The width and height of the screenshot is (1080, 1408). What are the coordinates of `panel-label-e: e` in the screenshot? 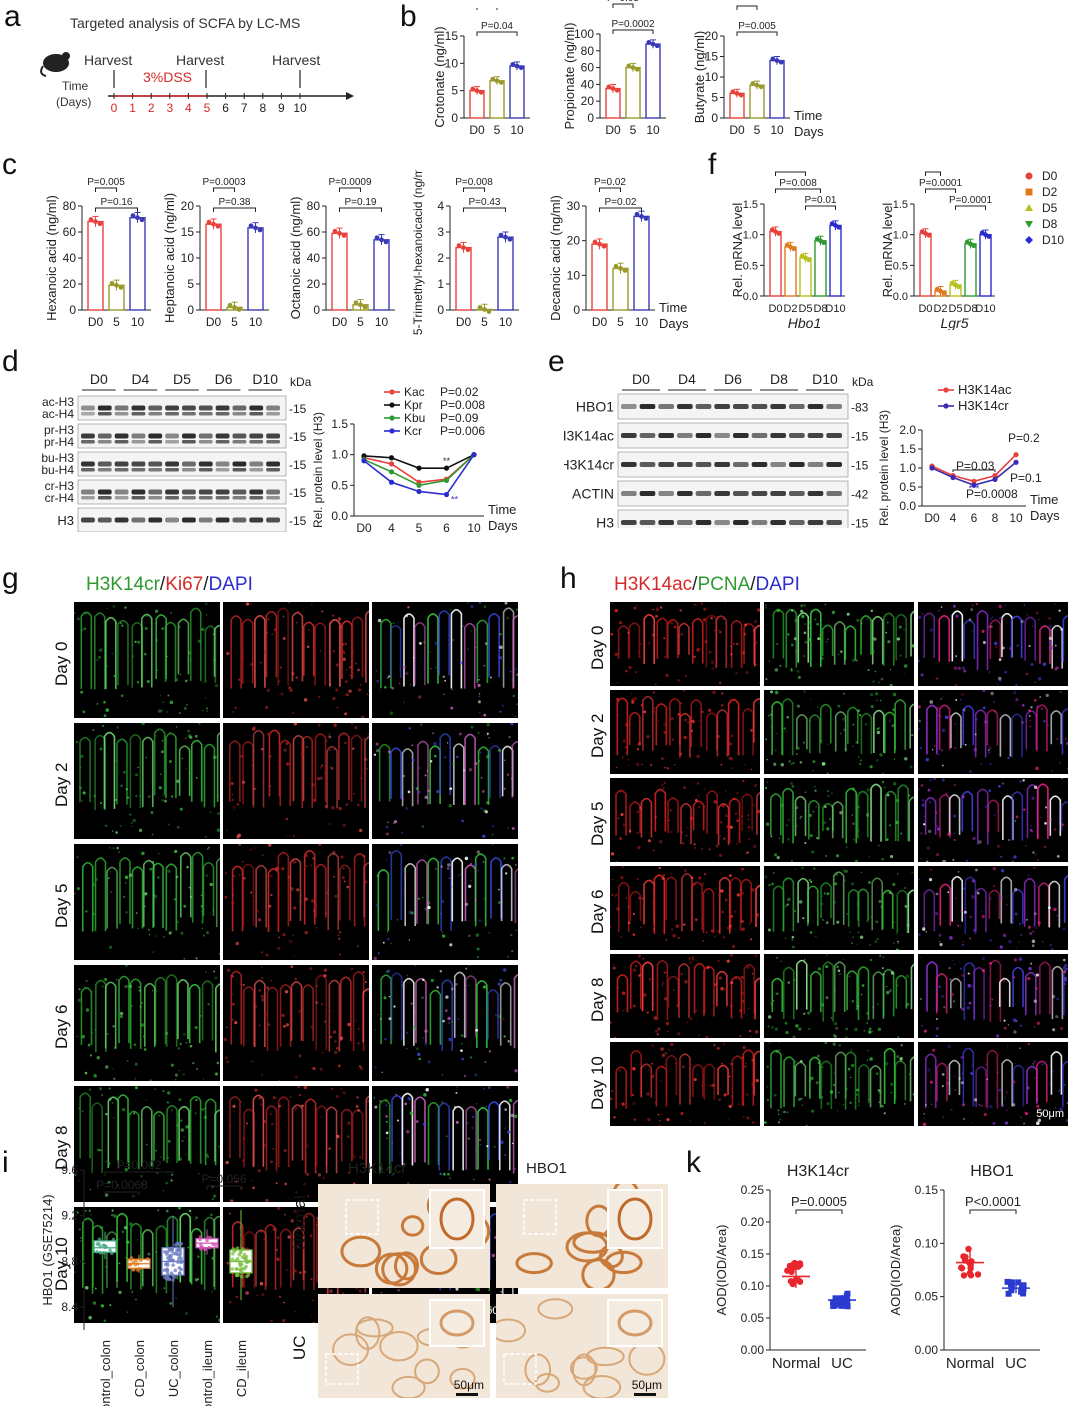 It's located at (556, 361).